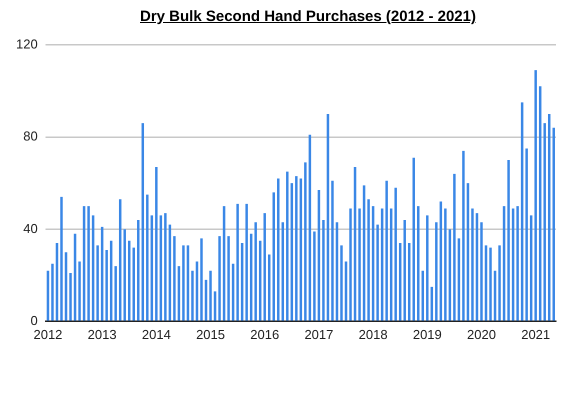  I want to click on x-tick-label: 2018, so click(373, 334).